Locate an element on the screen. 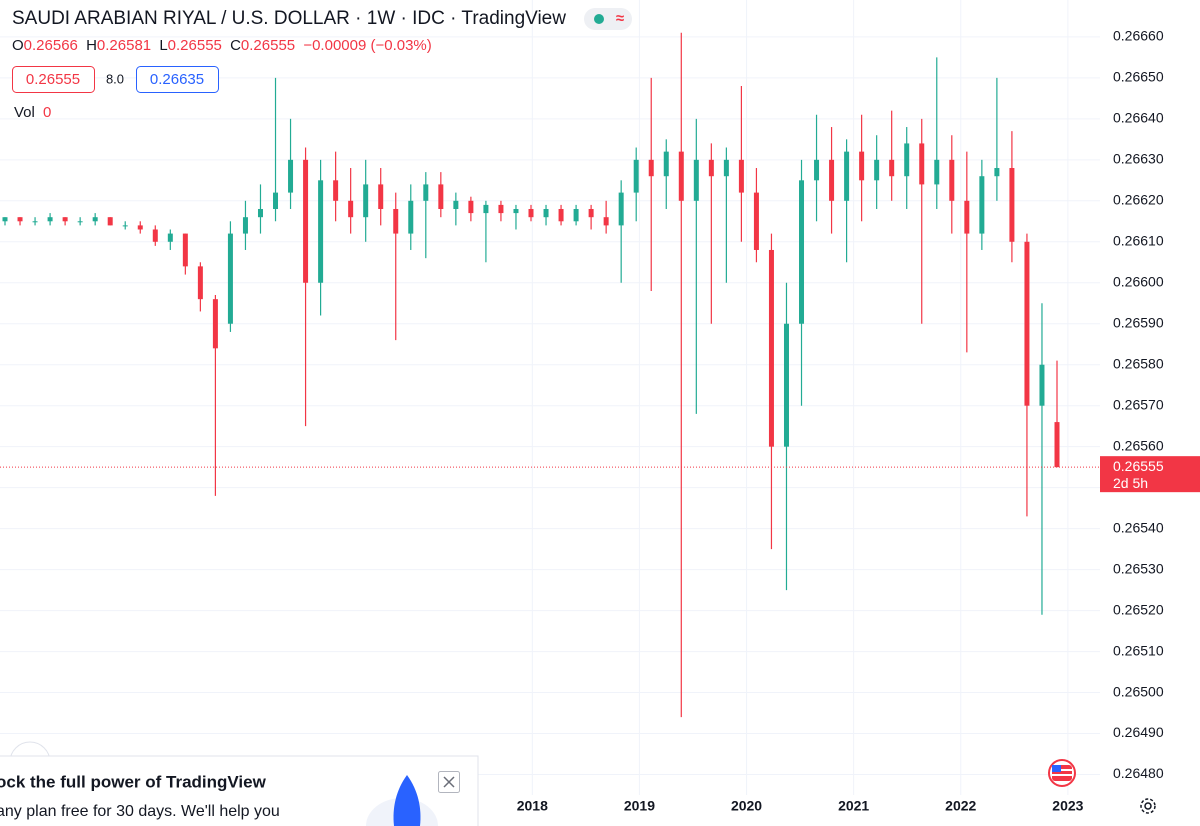 The width and height of the screenshot is (1200, 826). buy-price: 0.26635 is located at coordinates (177, 79).